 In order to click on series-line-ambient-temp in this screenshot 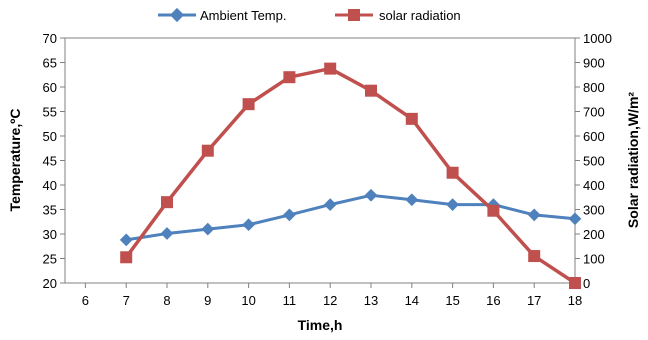, I will do `click(350, 217)`.